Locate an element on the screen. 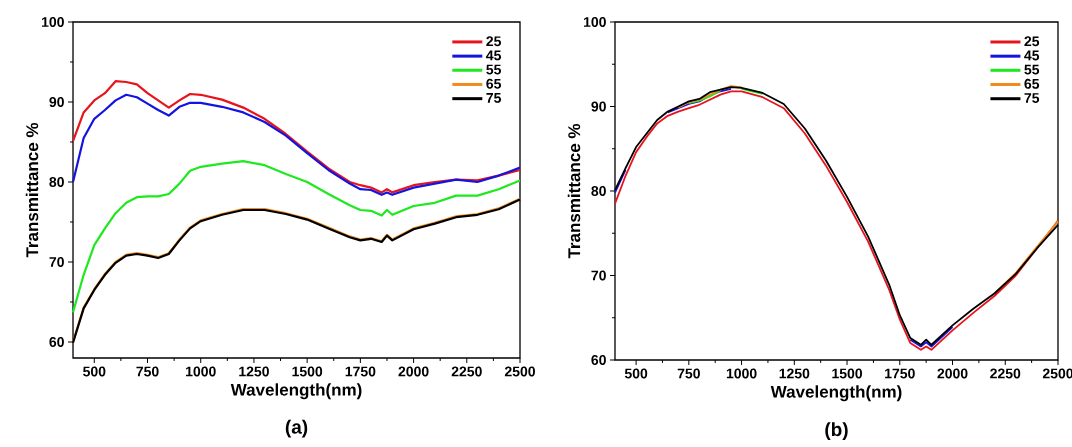 Image resolution: width=1072 pixels, height=447 pixels. text: (a) is located at coordinates (296, 428).